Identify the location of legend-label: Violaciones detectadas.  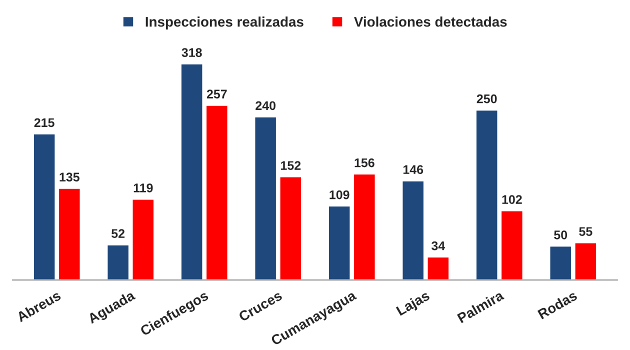
(430, 21).